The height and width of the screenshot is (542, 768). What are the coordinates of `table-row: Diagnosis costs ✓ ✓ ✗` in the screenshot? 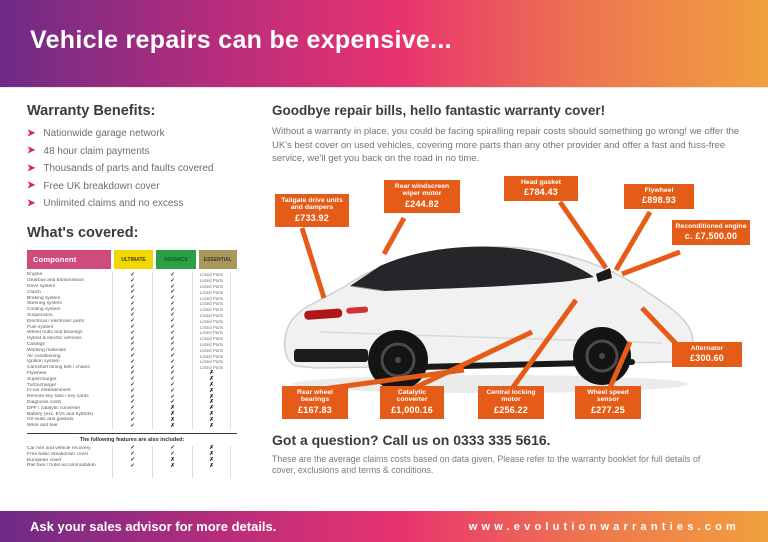 It's located at (132, 402).